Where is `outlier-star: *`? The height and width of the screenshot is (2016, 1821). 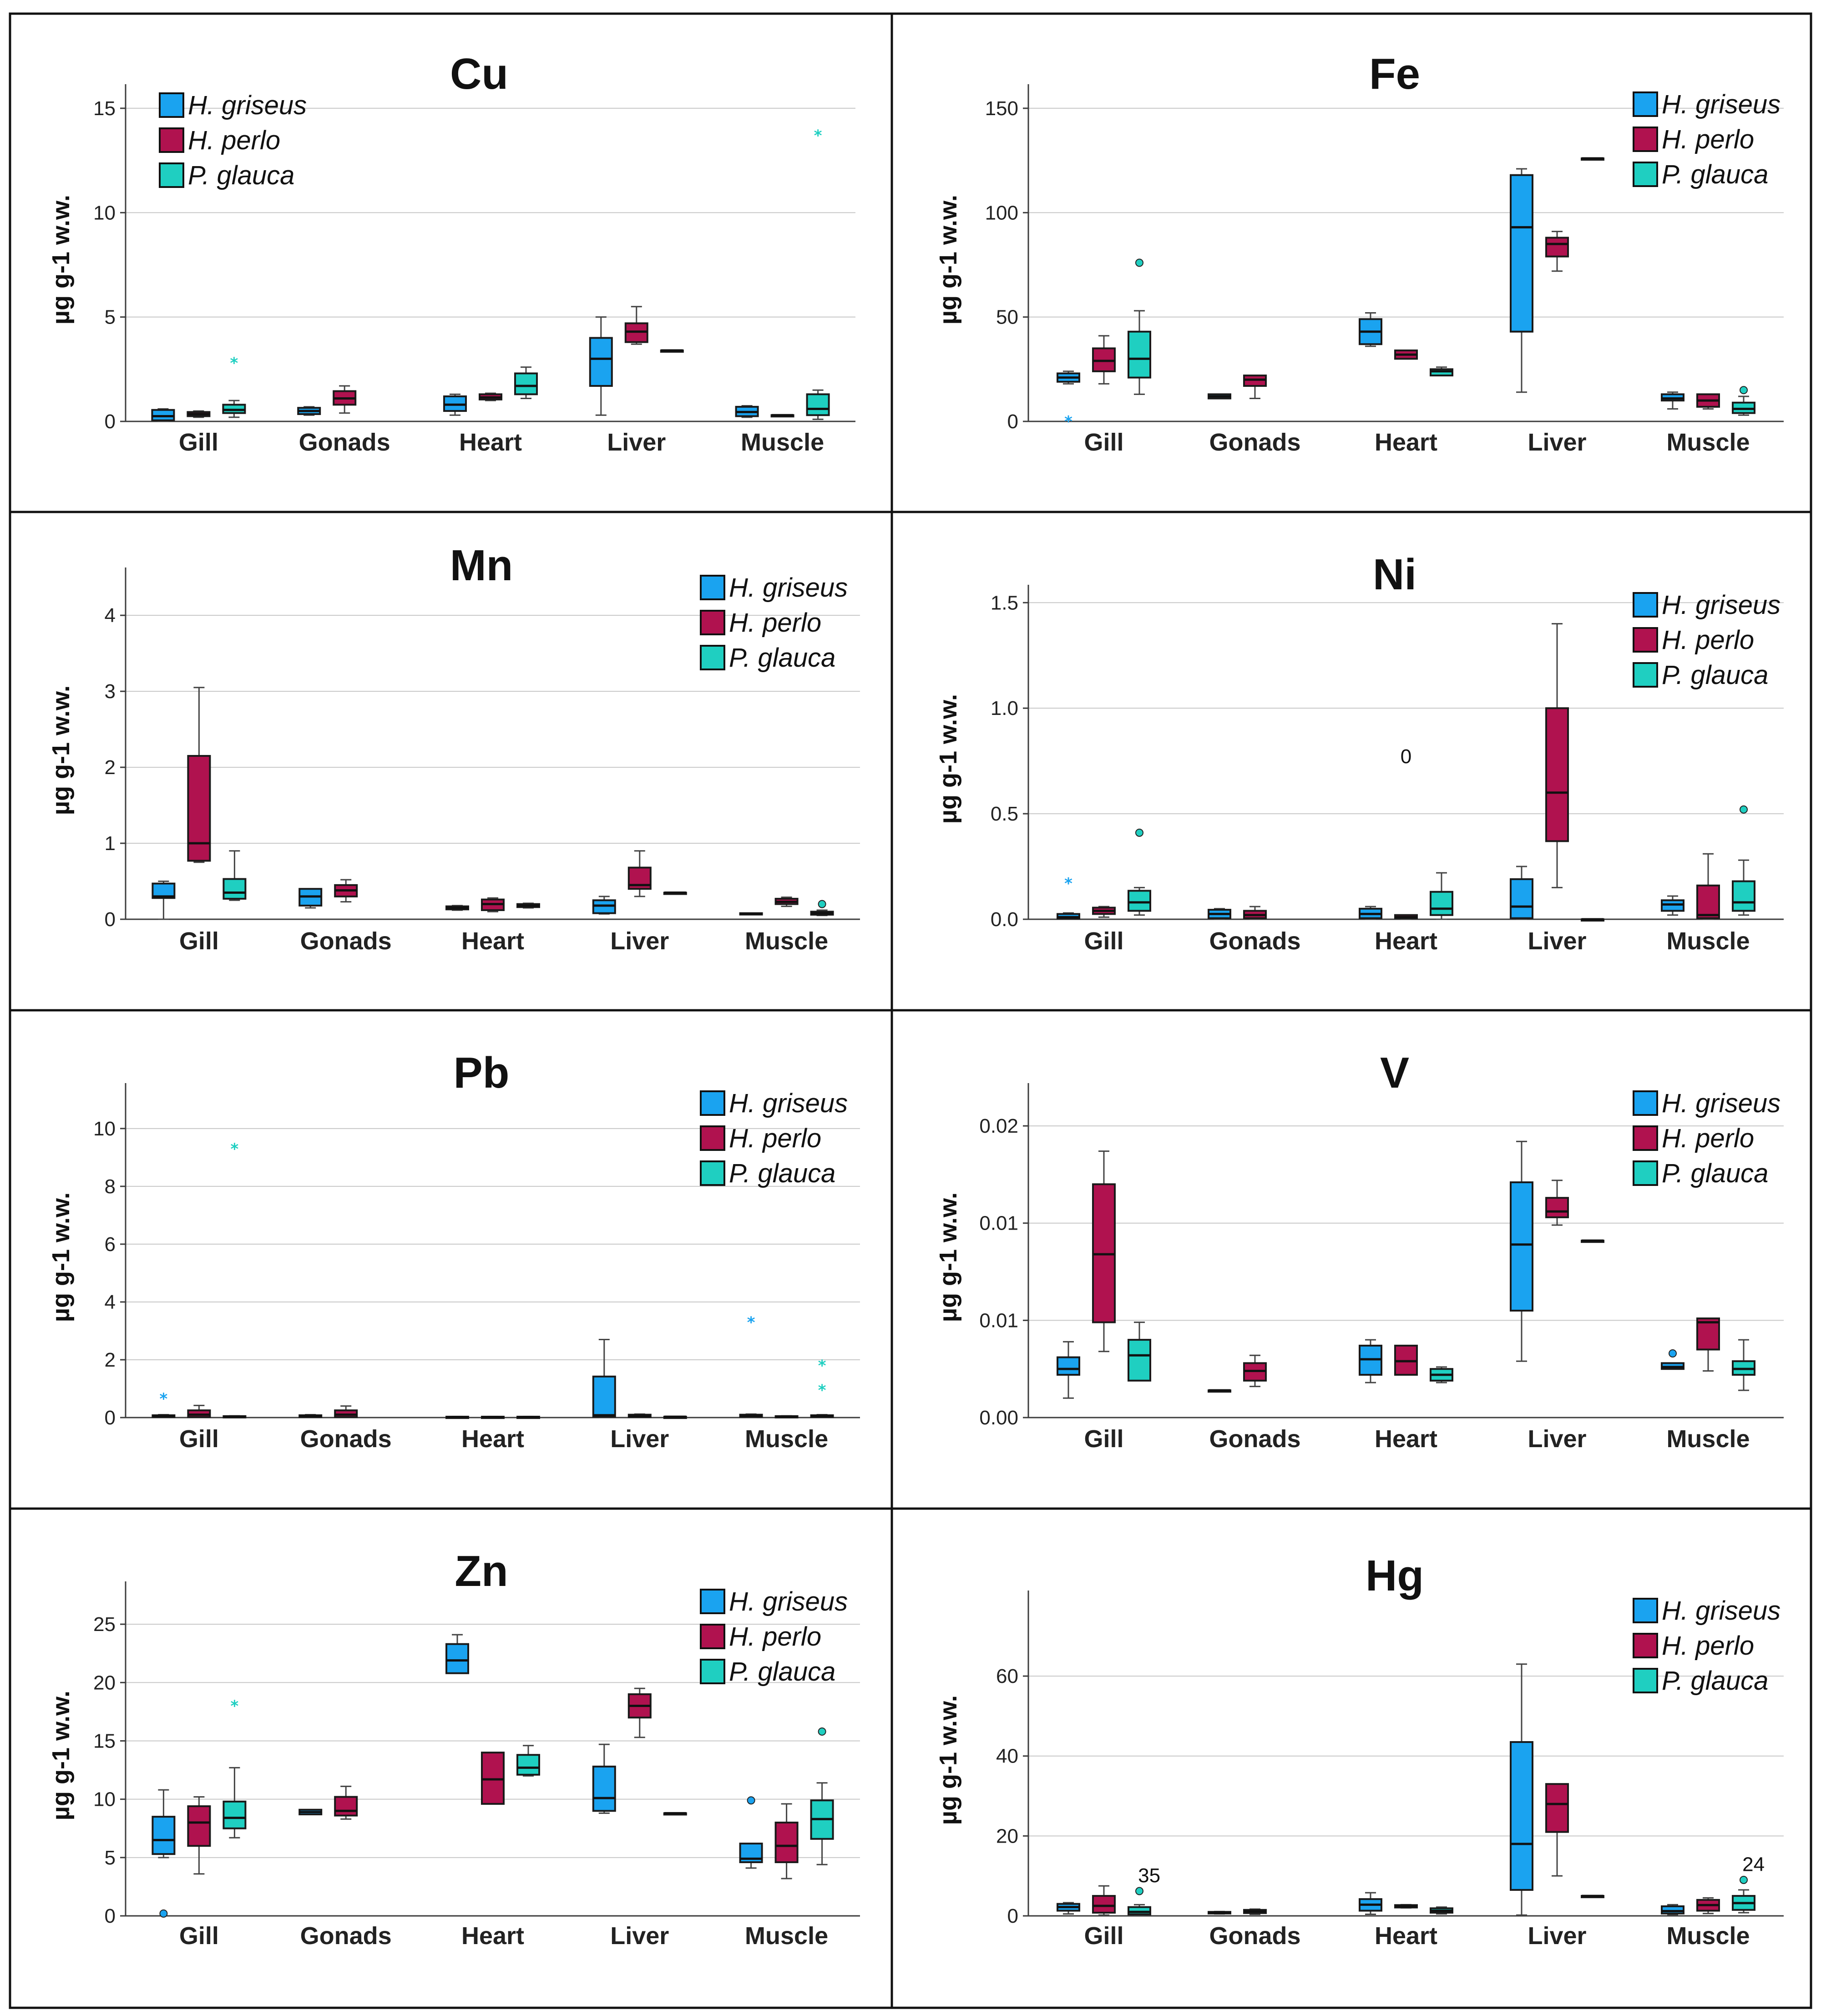 outlier-star: * is located at coordinates (235, 1149).